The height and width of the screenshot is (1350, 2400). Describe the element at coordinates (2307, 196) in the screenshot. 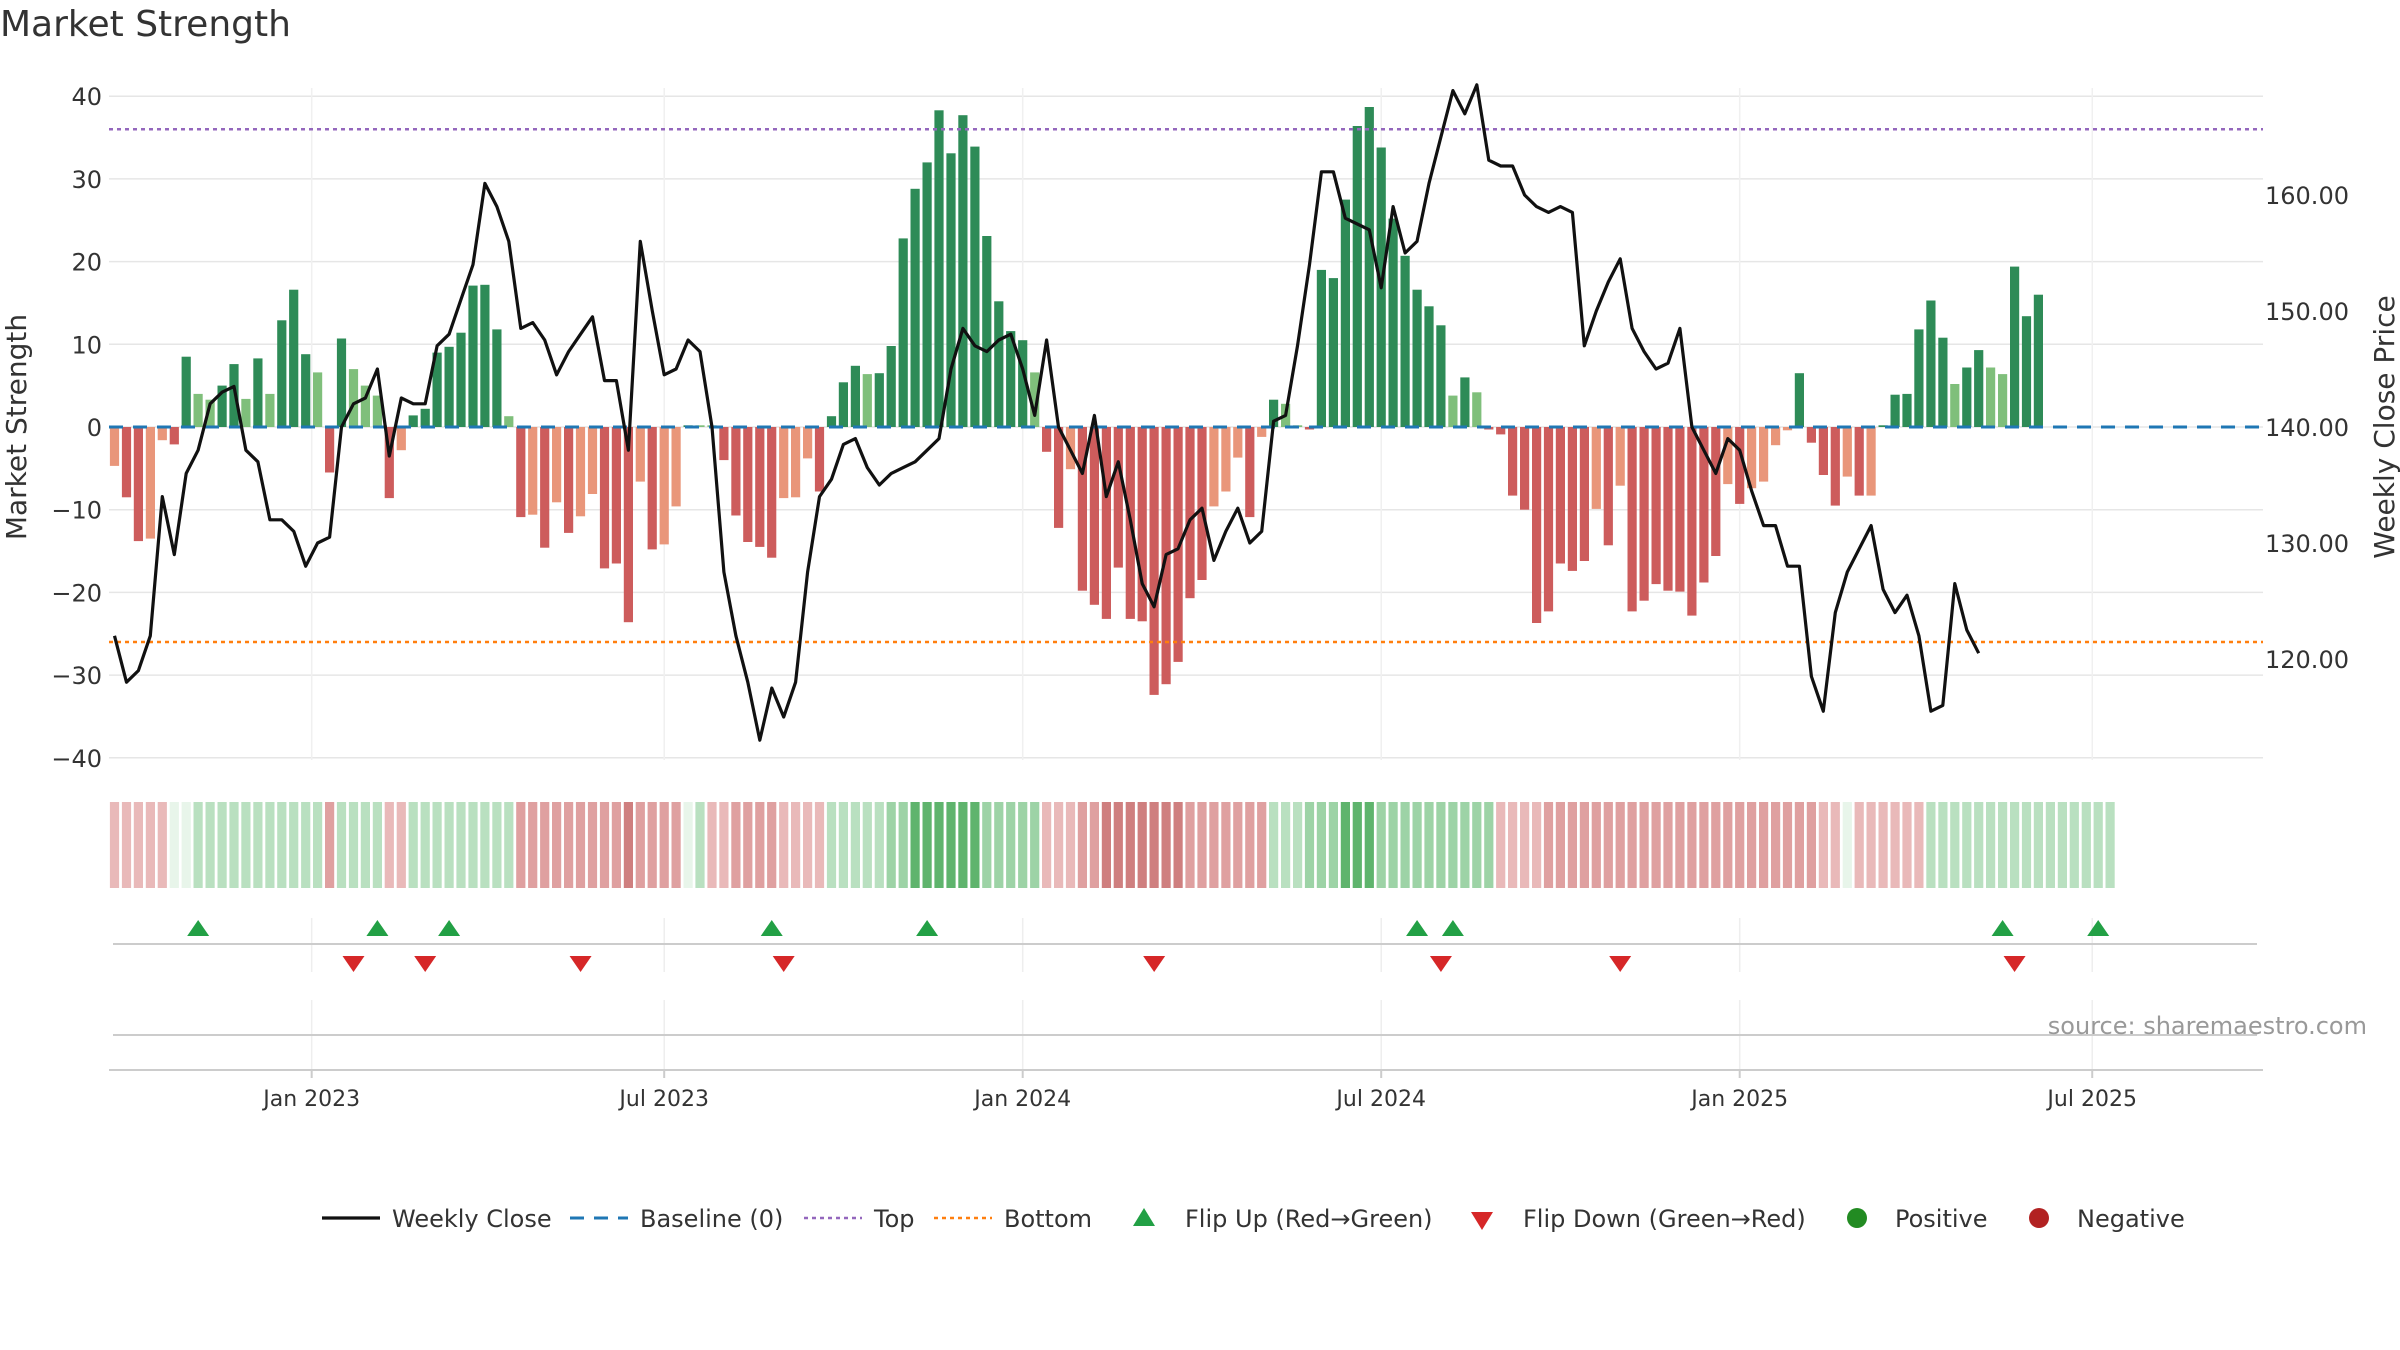

I see `y2-tick-label-0: 160.00` at that location.